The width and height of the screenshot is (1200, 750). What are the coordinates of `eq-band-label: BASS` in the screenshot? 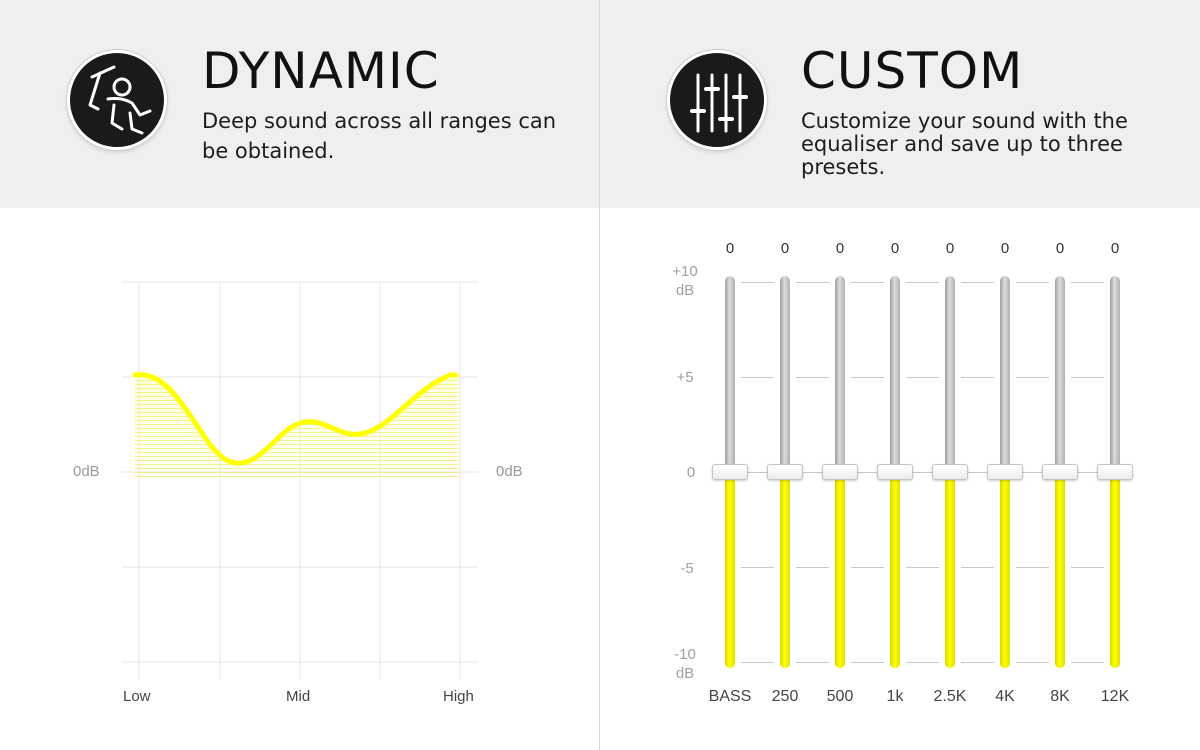 It's located at (730, 696).